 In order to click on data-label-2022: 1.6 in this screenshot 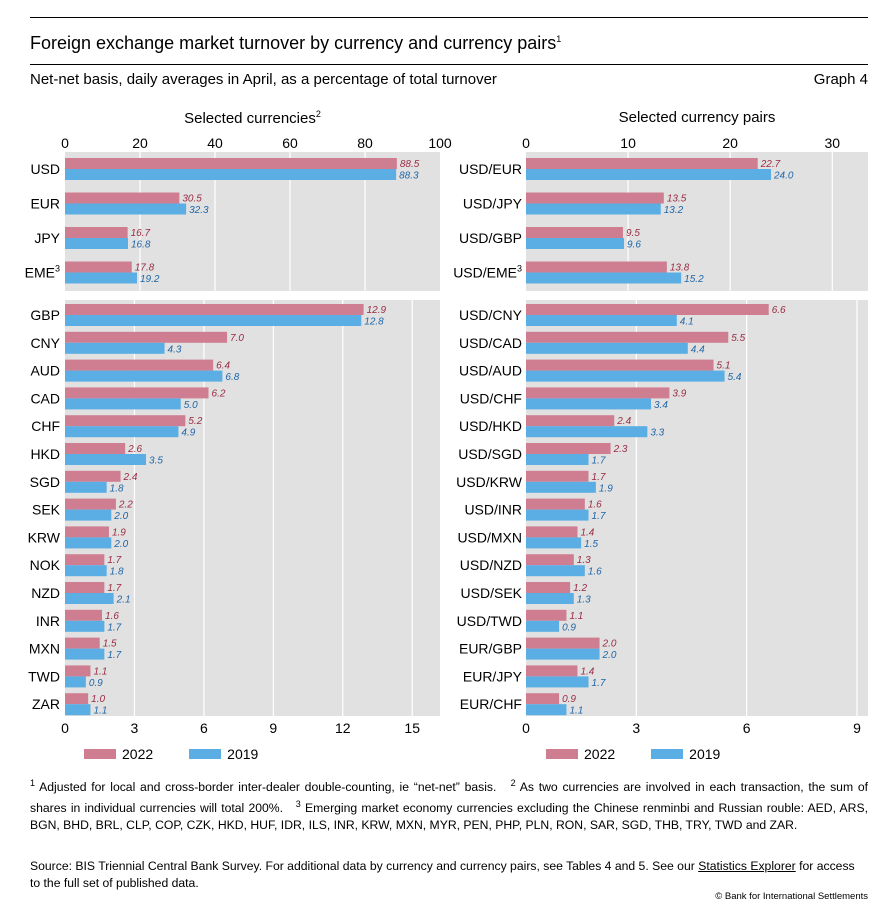, I will do `click(595, 505)`.